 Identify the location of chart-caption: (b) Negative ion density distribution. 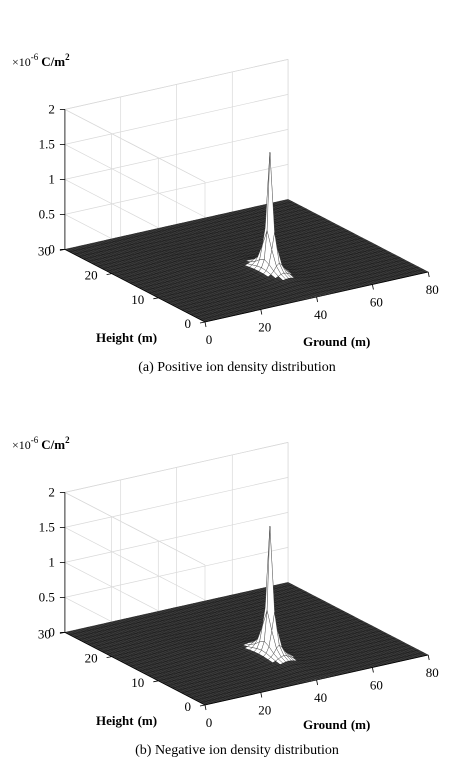
(237, 750).